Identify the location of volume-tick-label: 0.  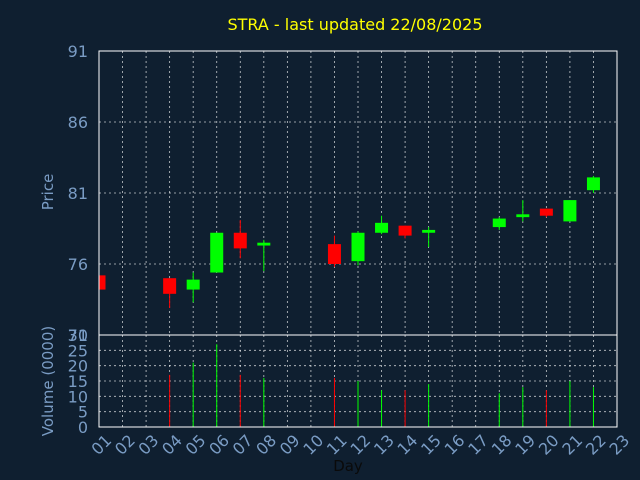
(83, 427).